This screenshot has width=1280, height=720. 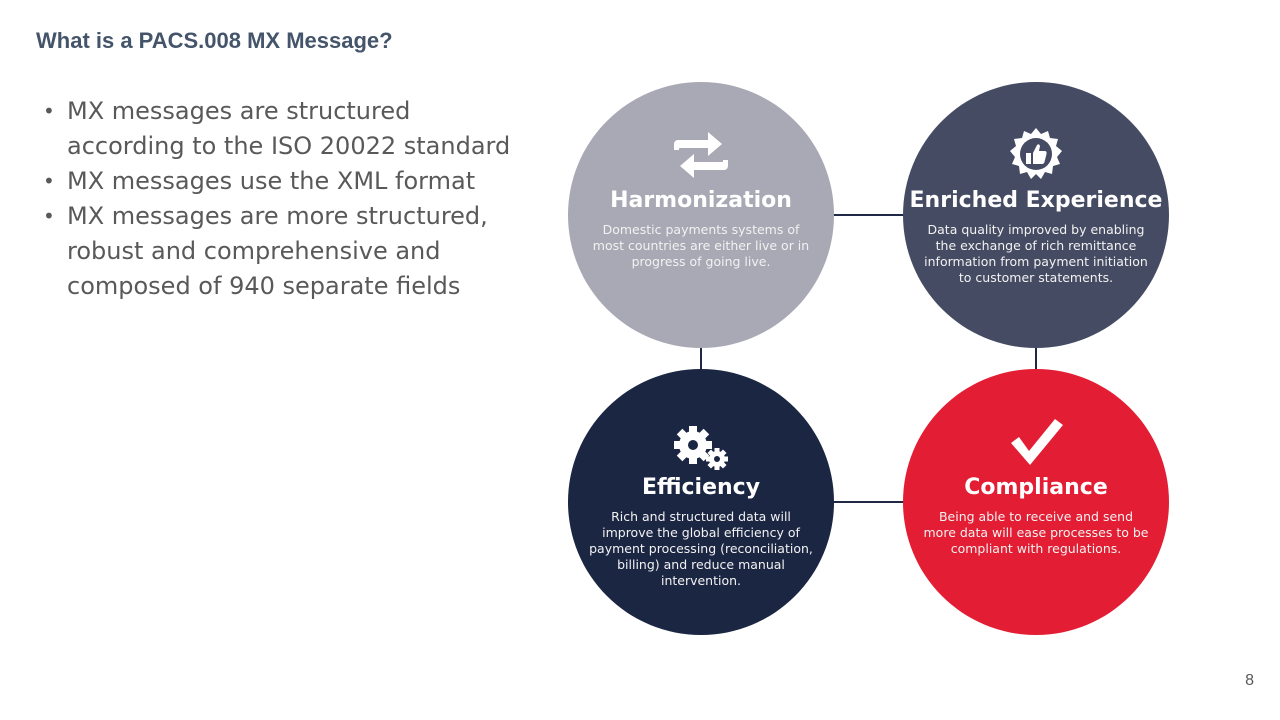 What do you see at coordinates (701, 449) in the screenshot?
I see `gears-icon` at bounding box center [701, 449].